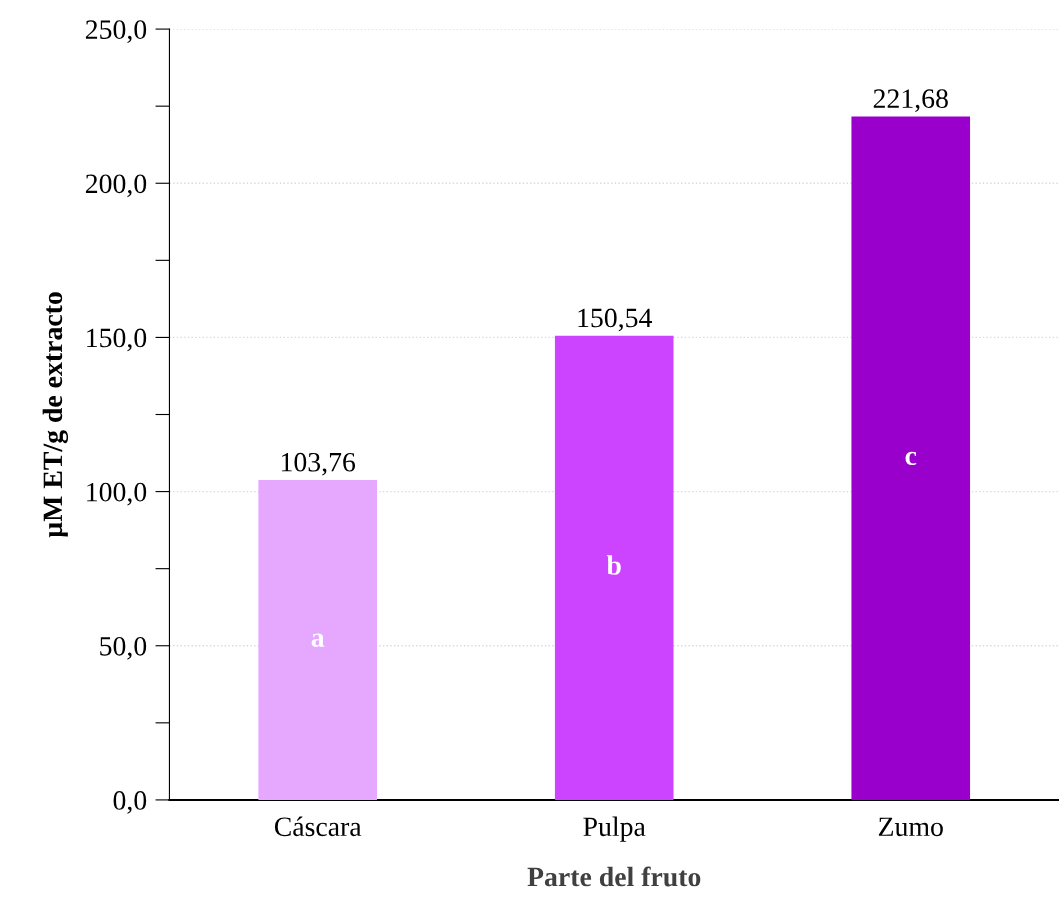 The height and width of the screenshot is (909, 1059). I want to click on annotation: b, so click(613, 565).